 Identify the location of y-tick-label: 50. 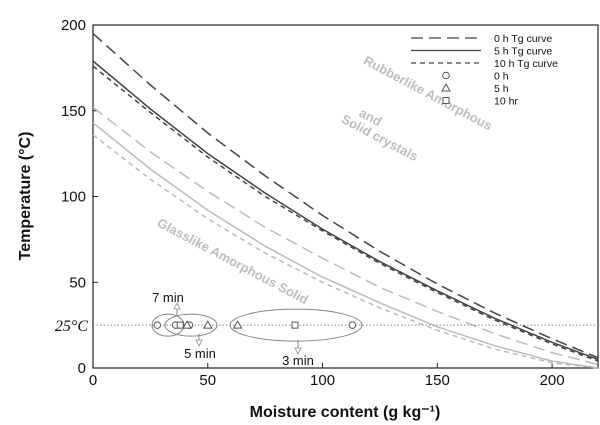
(77, 282).